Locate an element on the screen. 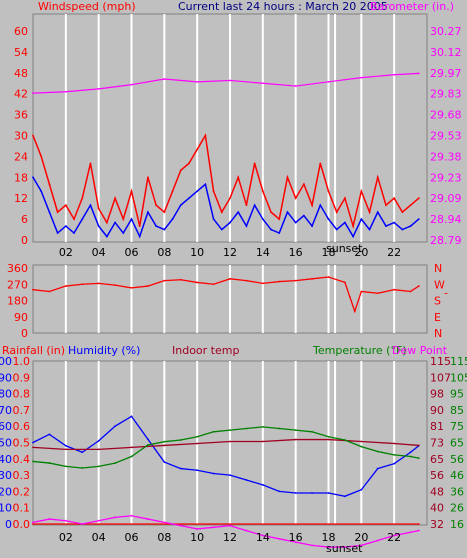 The height and width of the screenshot is (558, 467). rainfall-tick: 0.8 is located at coordinates (22, 394).